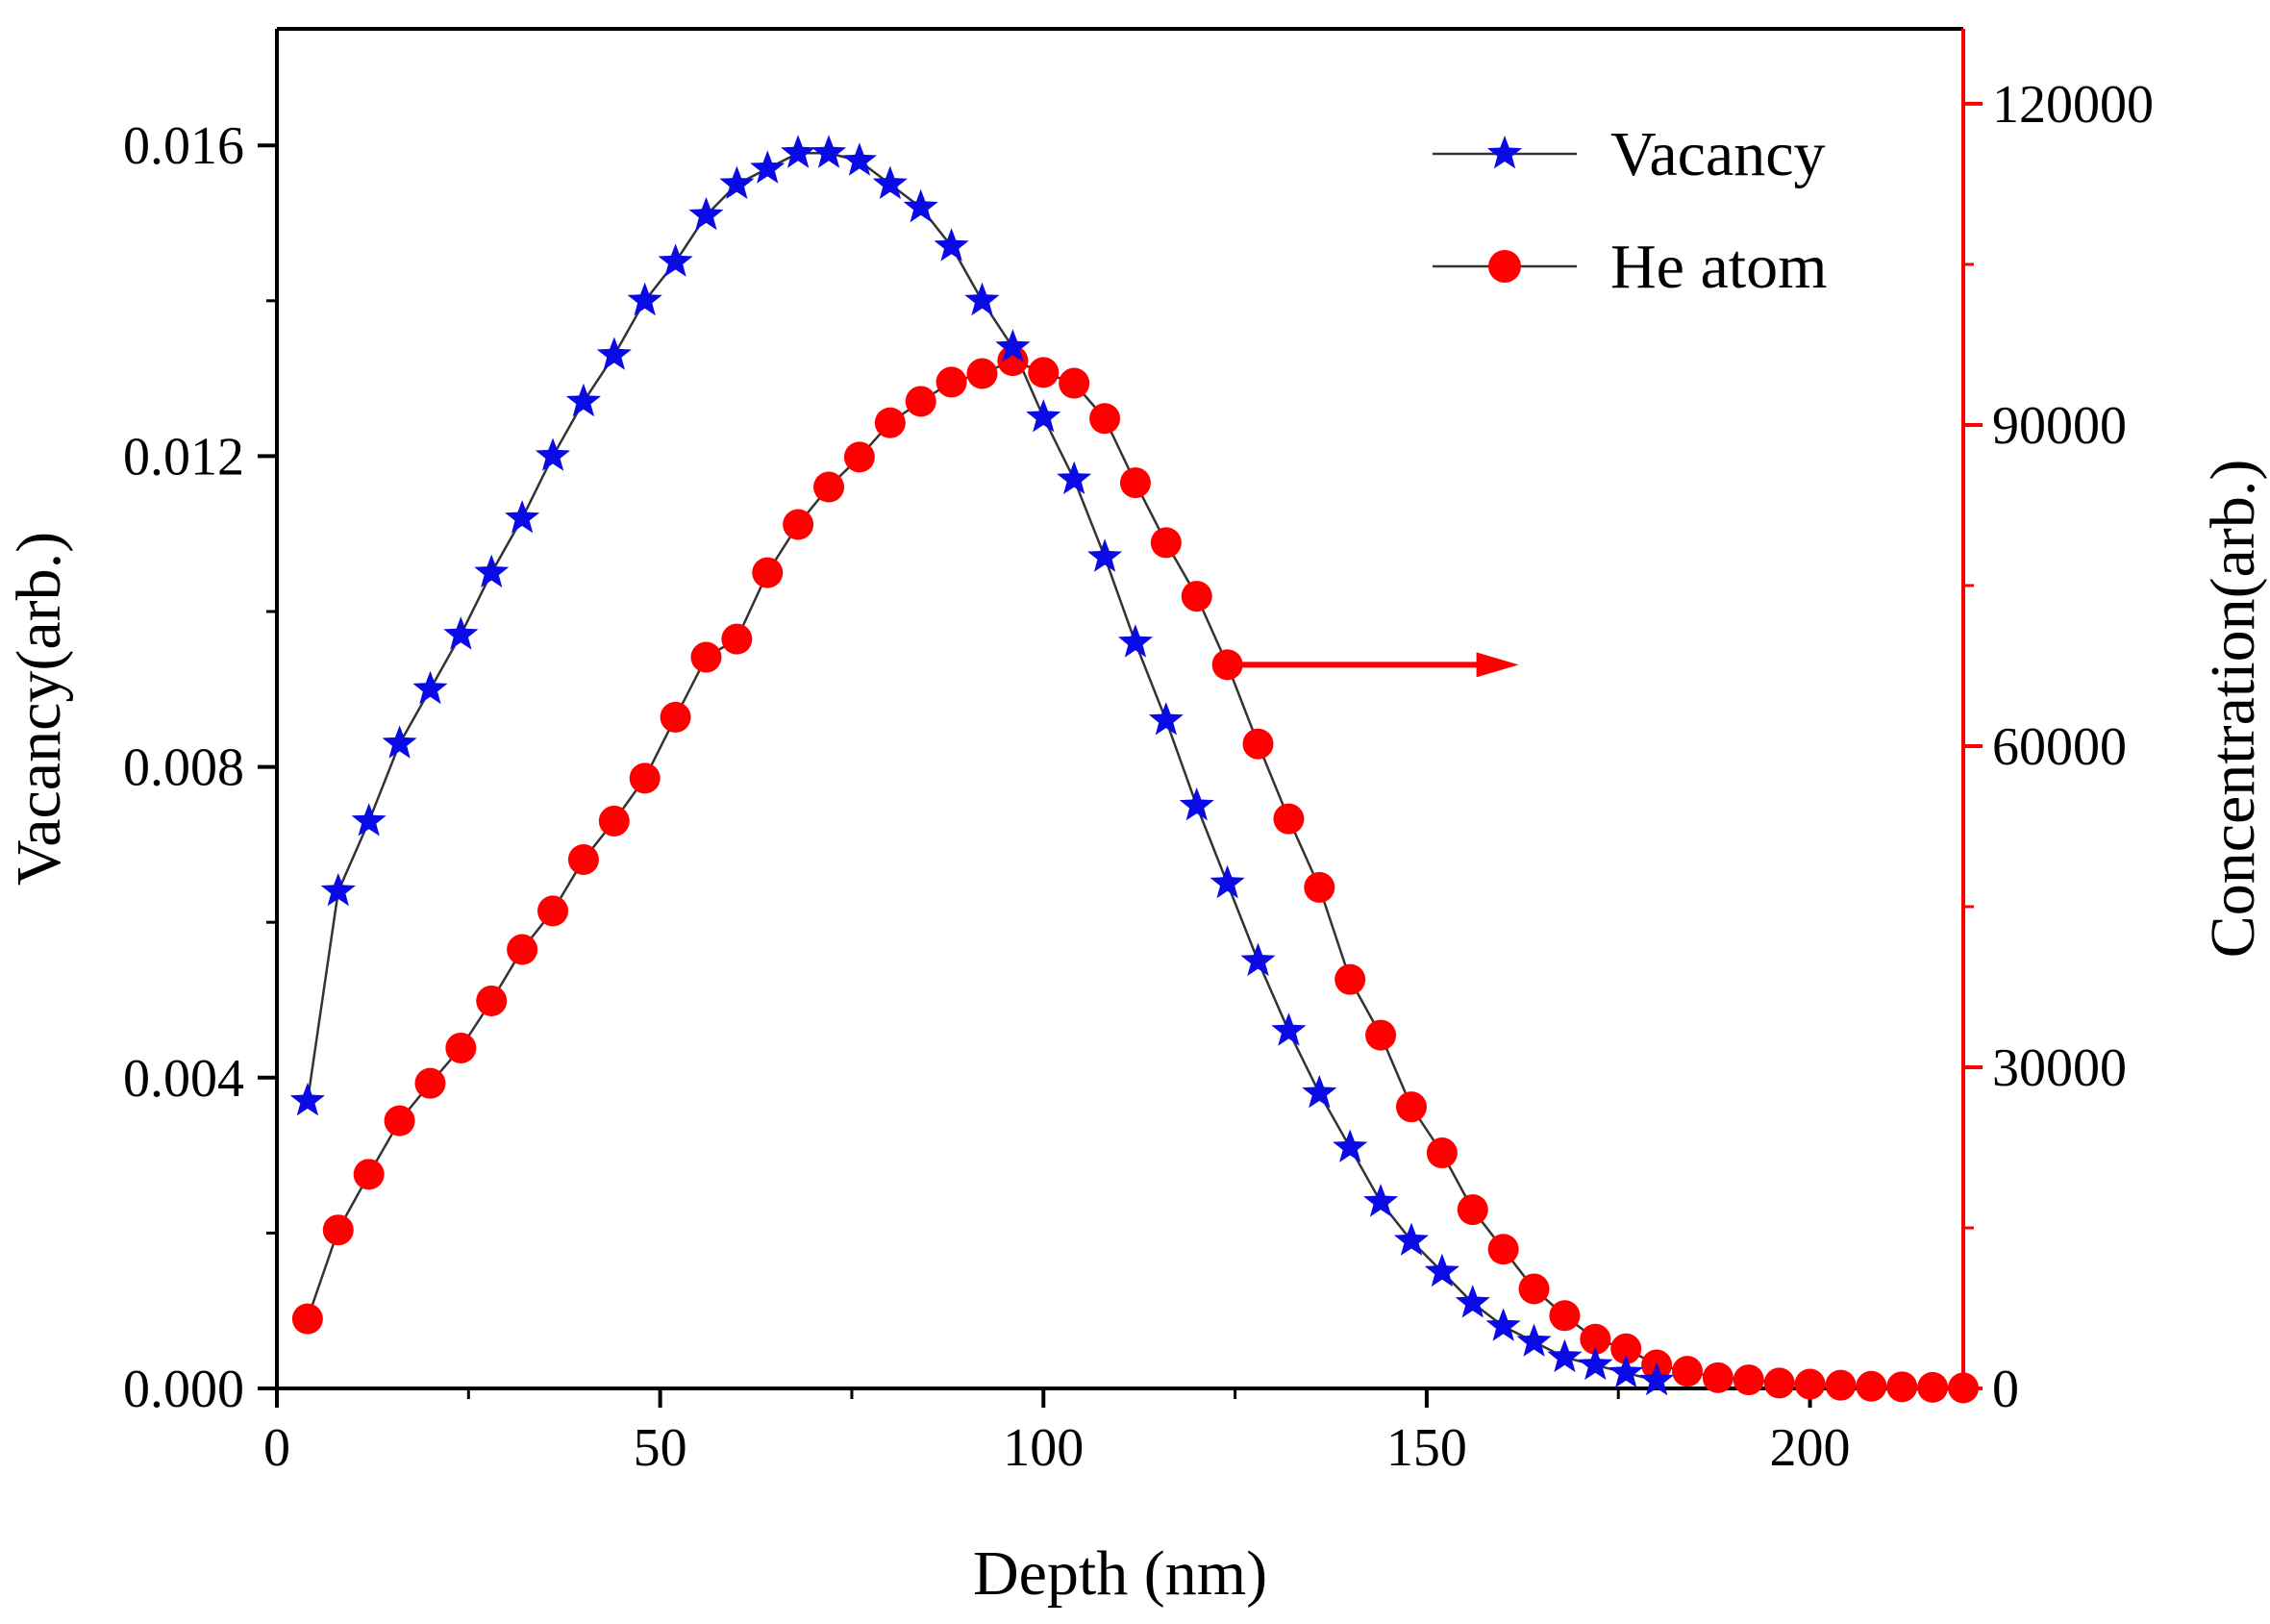  I want to click on right-y-tick-label: 60000, so click(2059, 747).